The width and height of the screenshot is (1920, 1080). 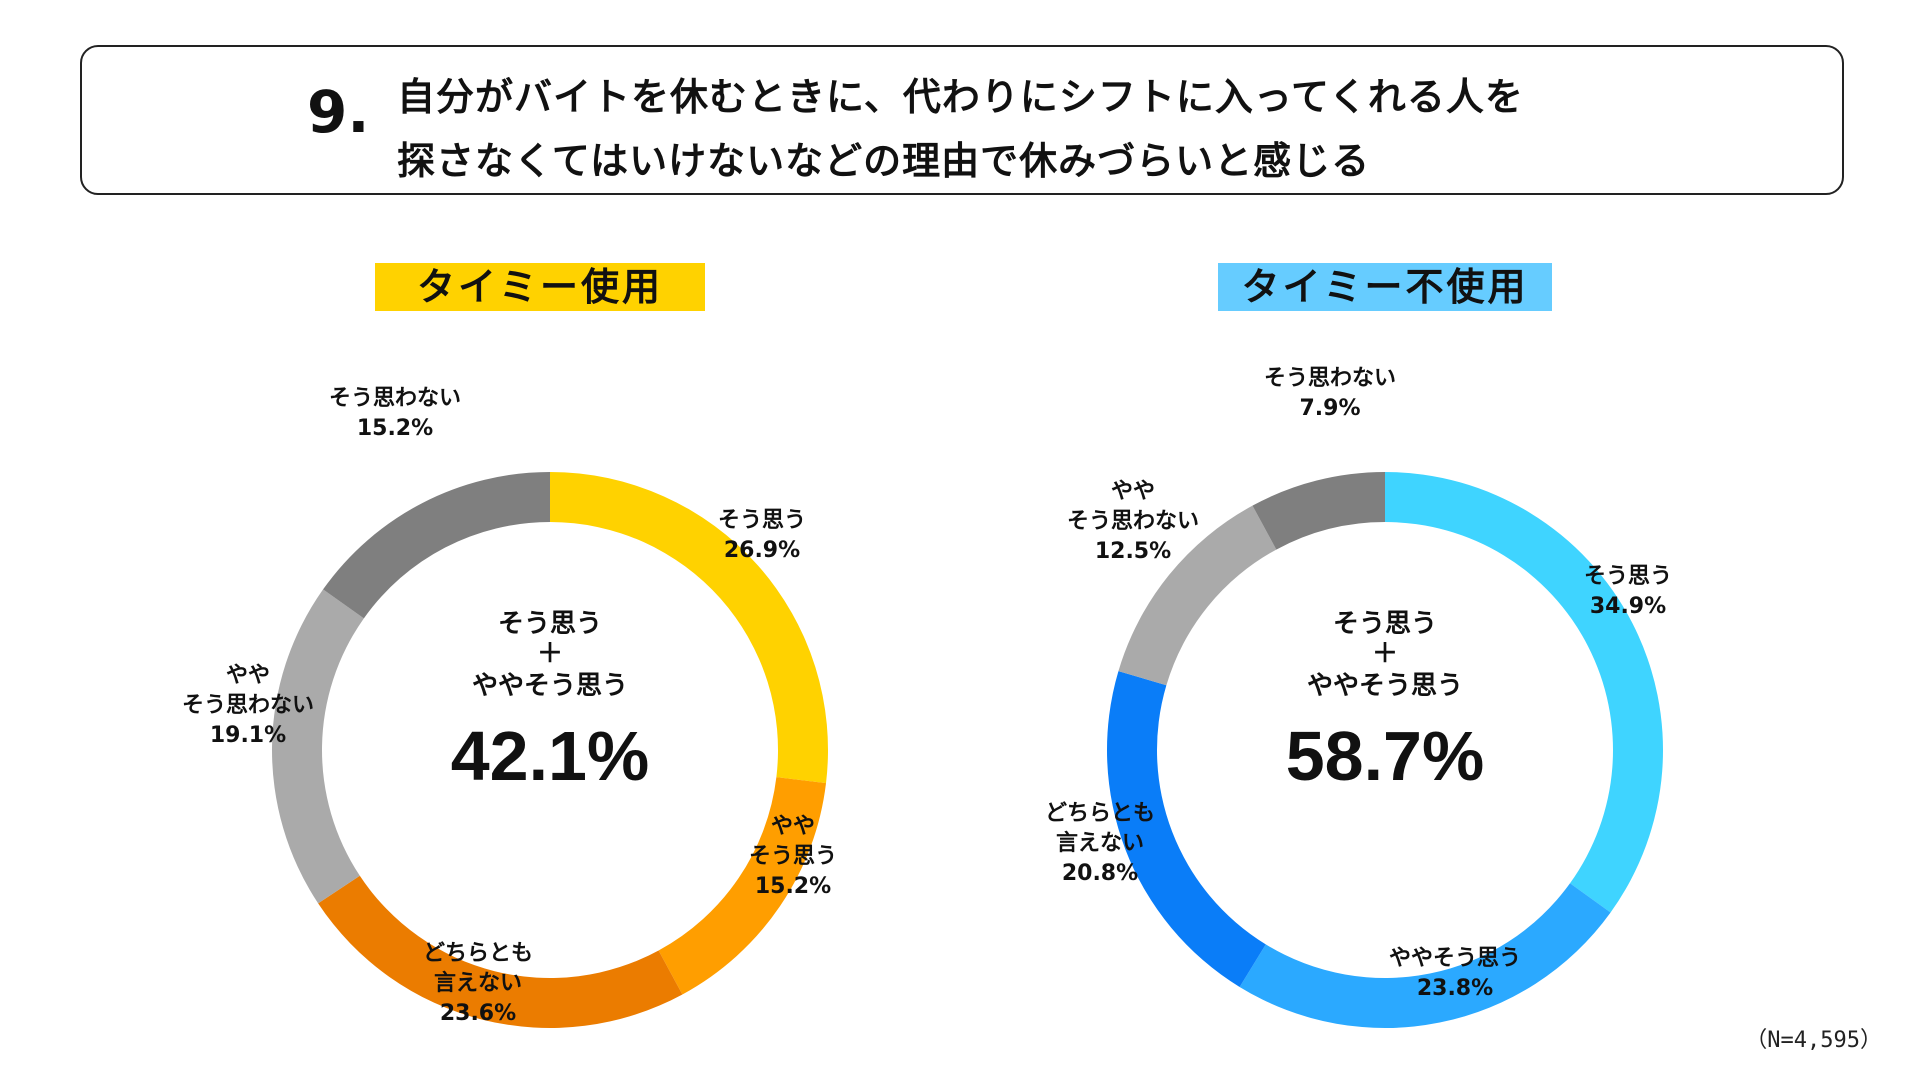 I want to click on donut-1-label-0: そう思う 34.9%, so click(x=1628, y=591).